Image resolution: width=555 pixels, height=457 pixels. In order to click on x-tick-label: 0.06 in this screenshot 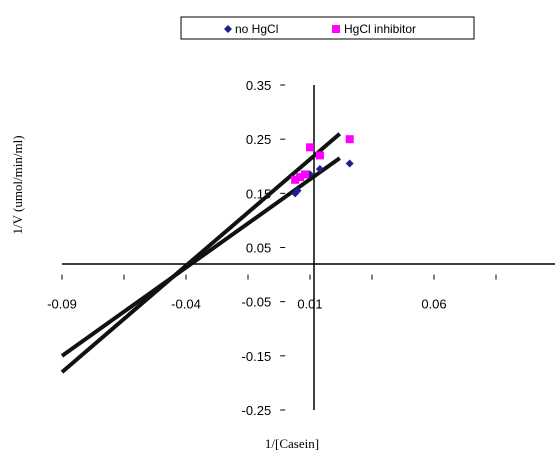, I will do `click(433, 304)`.